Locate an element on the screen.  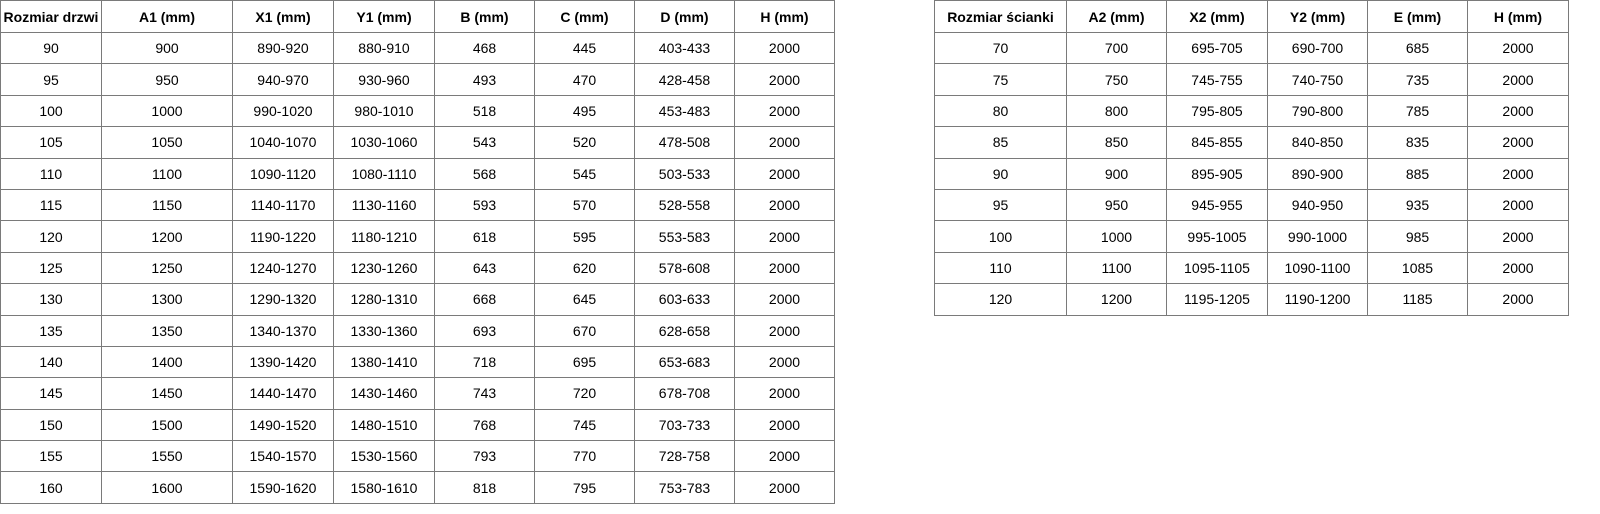
table-cell: 593 is located at coordinates (484, 205).